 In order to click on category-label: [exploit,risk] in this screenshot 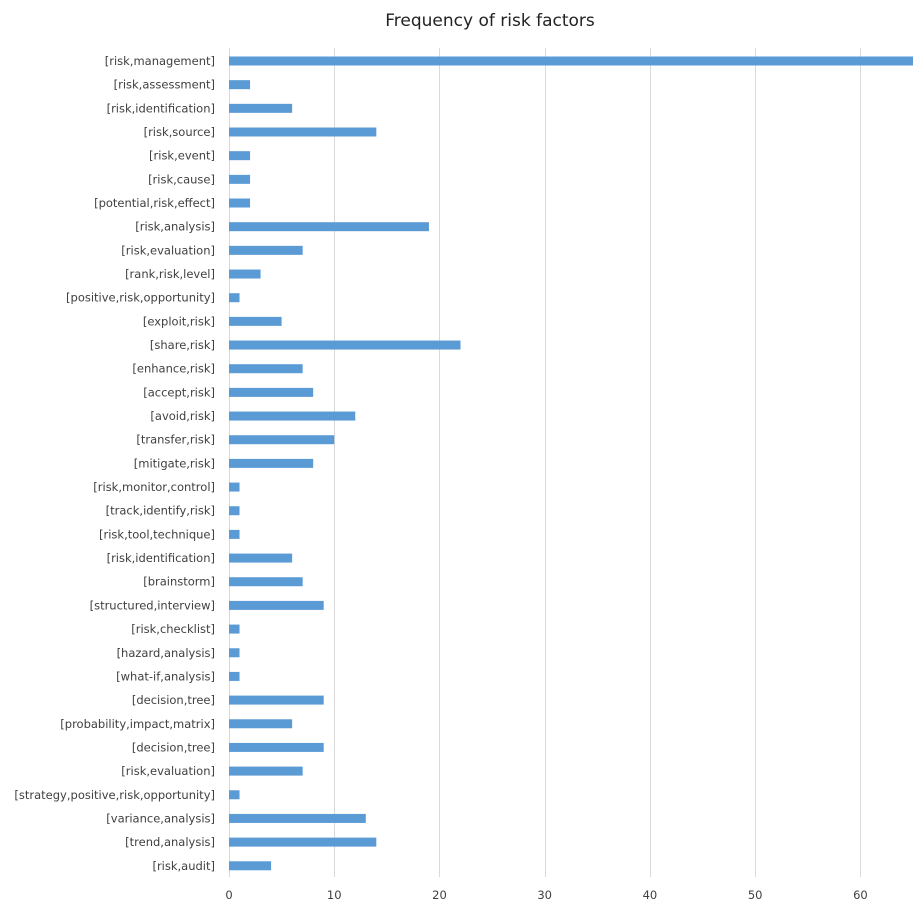, I will do `click(179, 321)`.